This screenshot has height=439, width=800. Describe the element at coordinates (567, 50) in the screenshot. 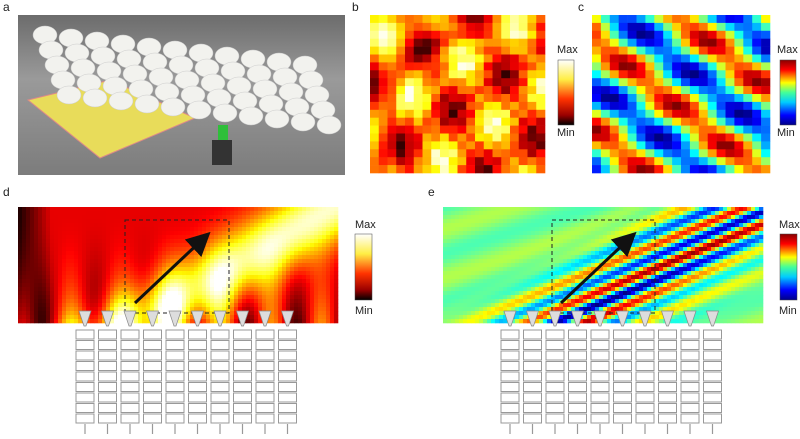

I see `colorbar-max: Max` at that location.